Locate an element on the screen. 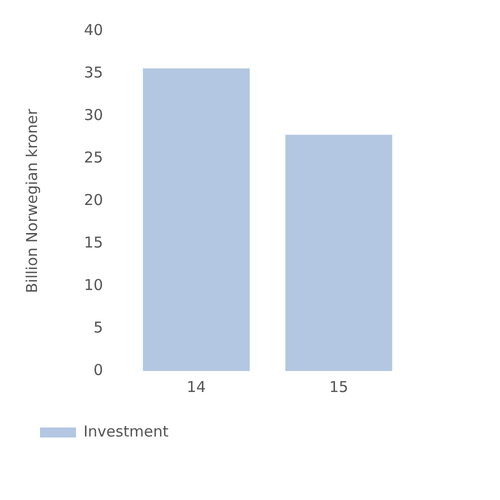 This screenshot has height=500, width=500. y-tick-label: 30 is located at coordinates (94, 115).